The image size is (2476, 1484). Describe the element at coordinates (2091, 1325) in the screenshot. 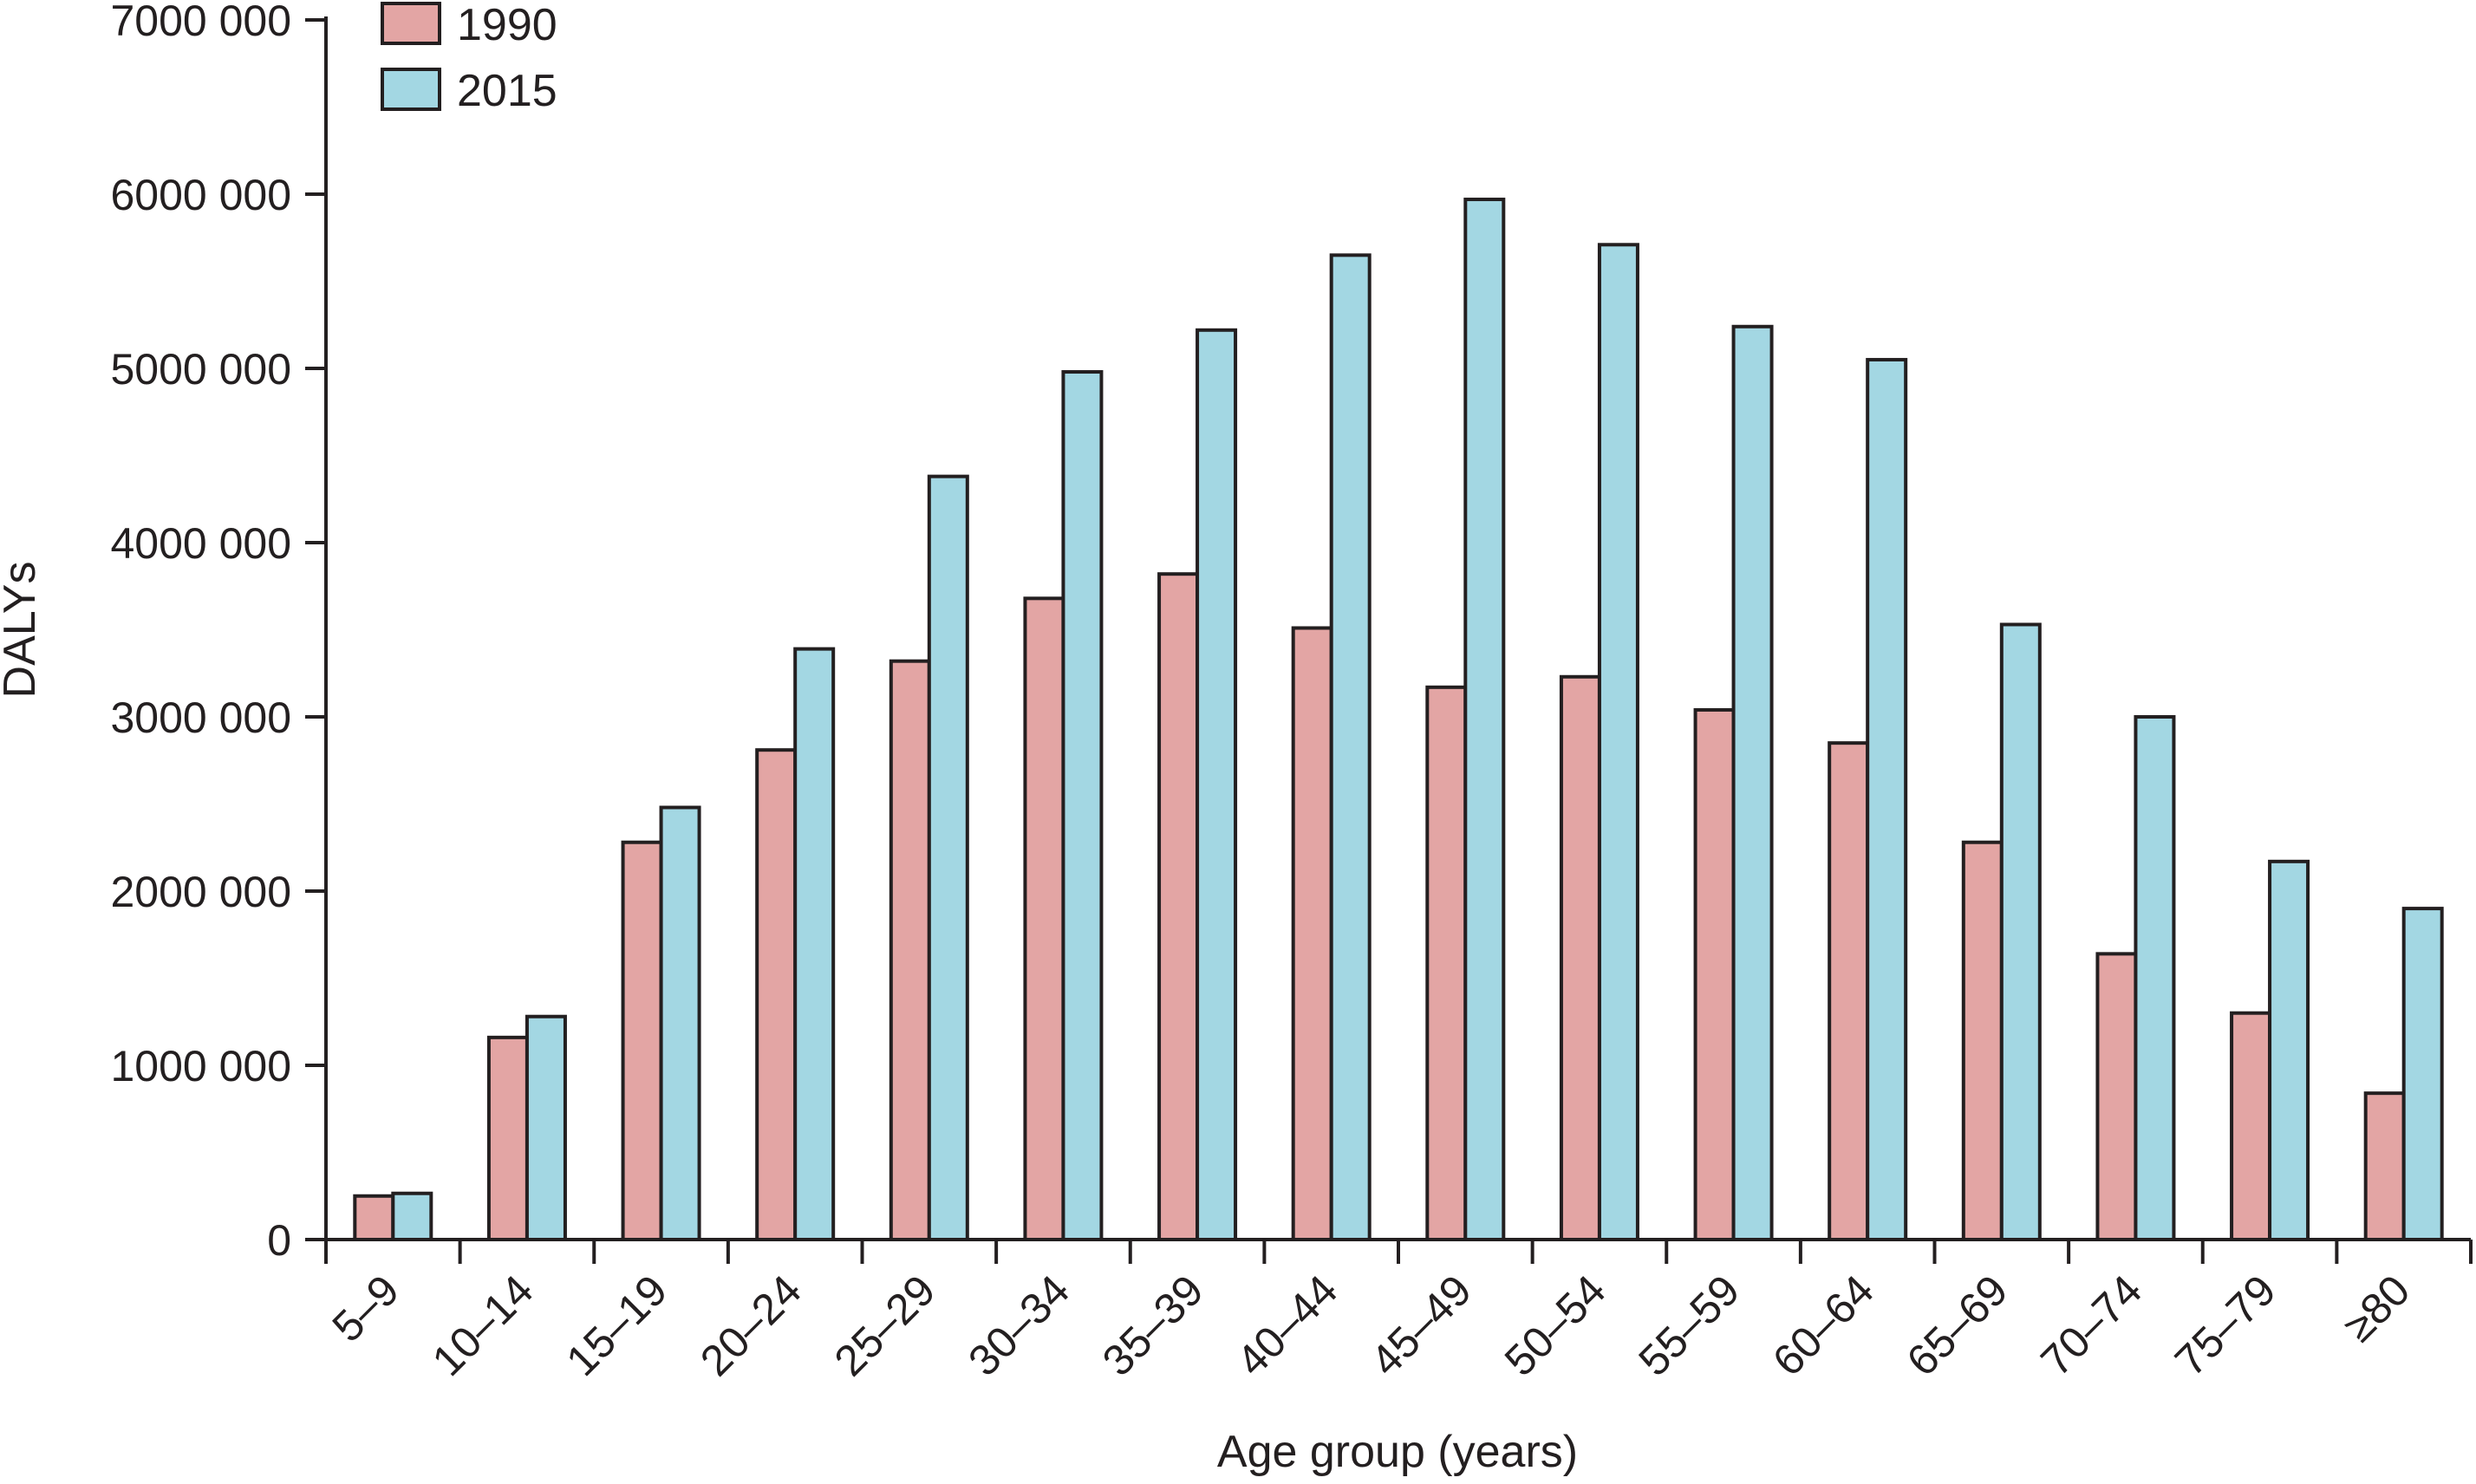

I see `x-tick-label: 70–74` at that location.